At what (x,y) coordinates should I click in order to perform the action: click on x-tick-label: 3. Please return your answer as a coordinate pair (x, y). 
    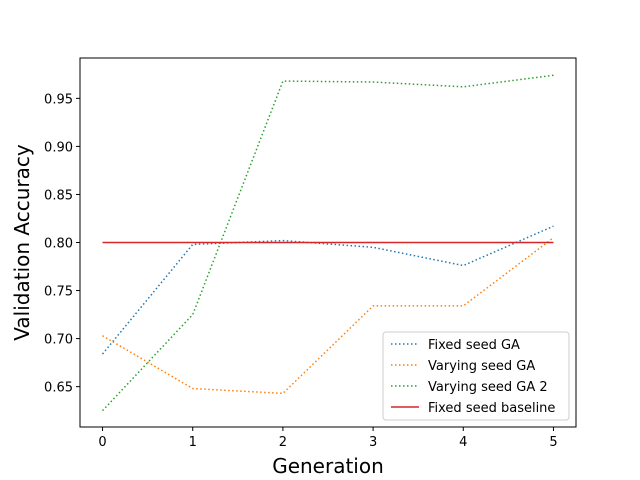
    Looking at the image, I should click on (373, 442).